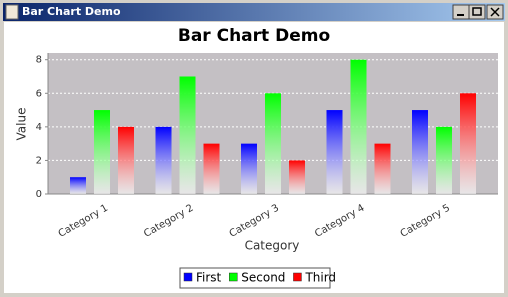 Image resolution: width=508 pixels, height=297 pixels. What do you see at coordinates (39, 194) in the screenshot?
I see `y-tick-label: 0` at bounding box center [39, 194].